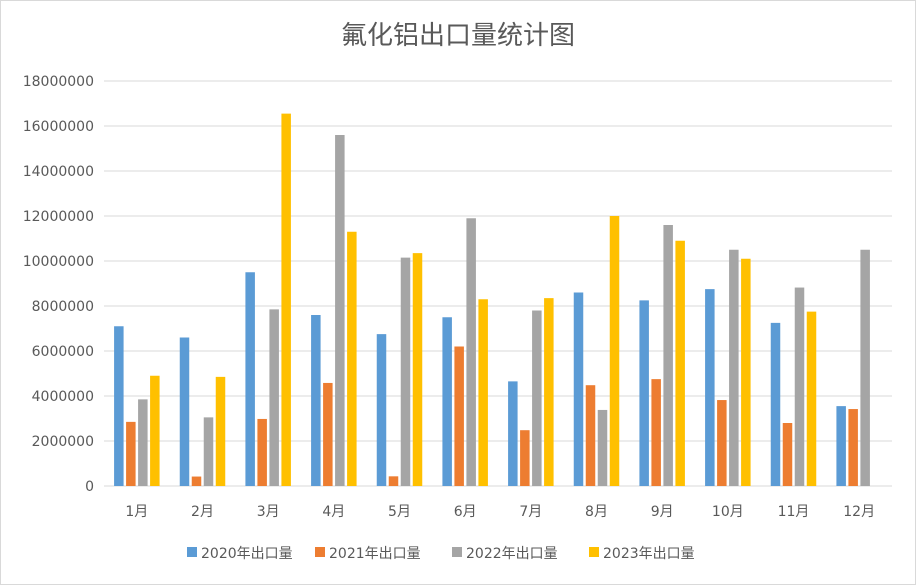 This screenshot has height=585, width=916. What do you see at coordinates (441, 554) in the screenshot?
I see `legend: 2020年出口量 2021年出口量 2022年出口量 2023年出口量` at bounding box center [441, 554].